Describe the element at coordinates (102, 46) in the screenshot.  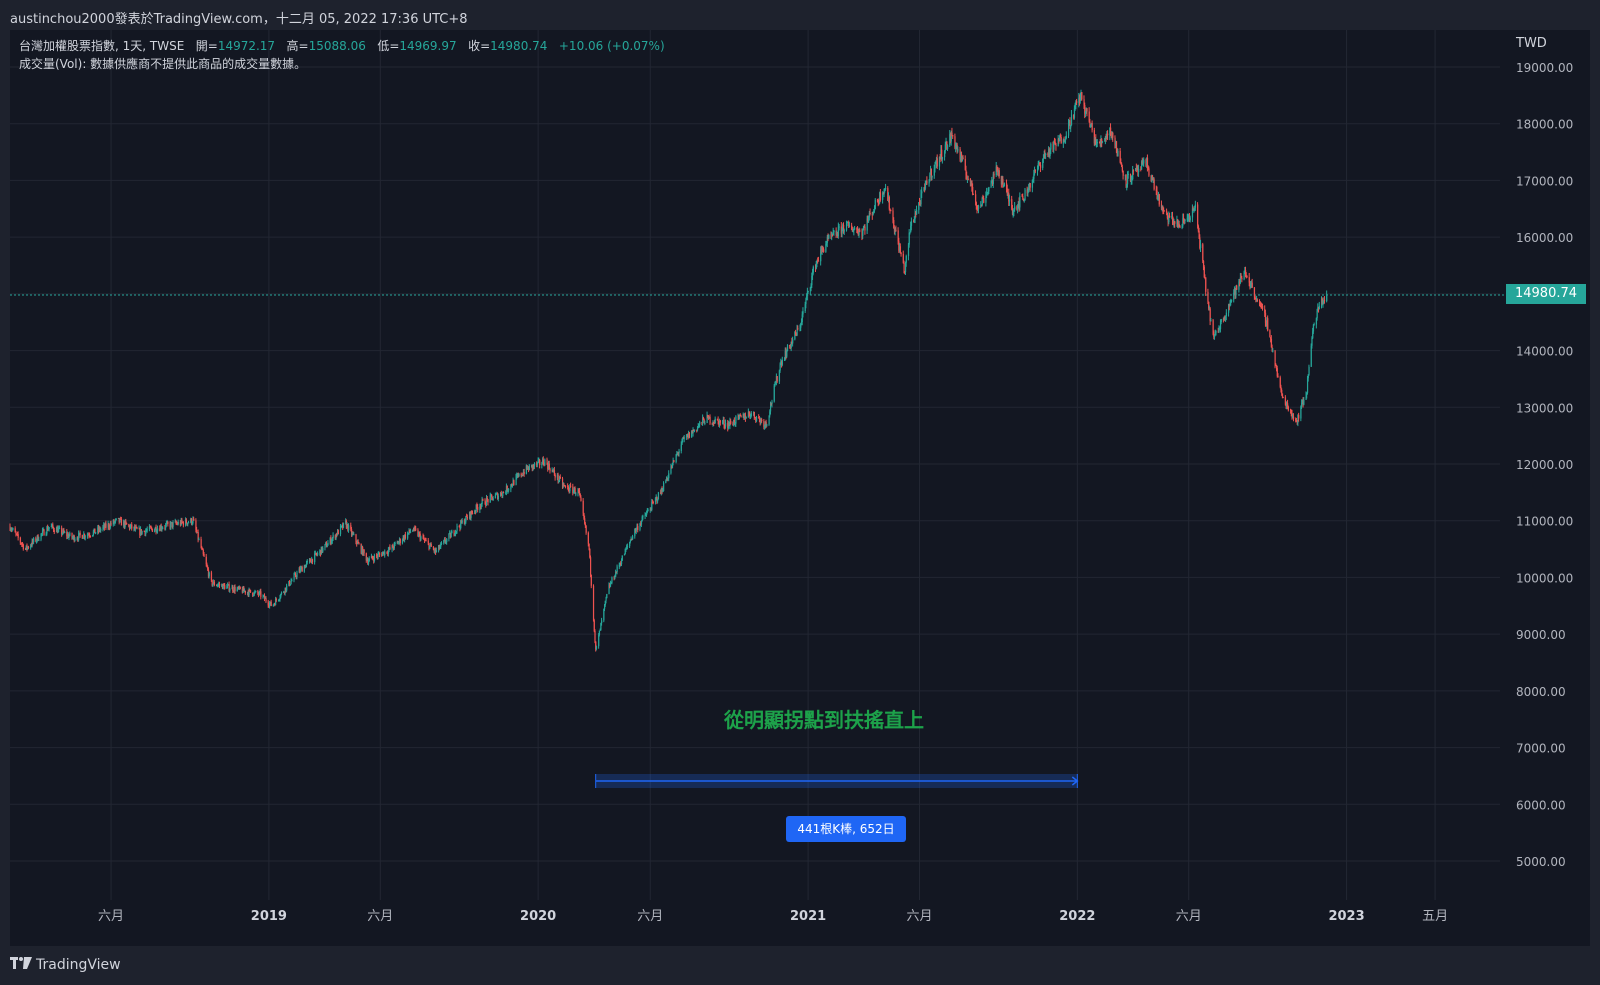
I see `symbol-name: 台灣加權股票指數, 1天, TWSE` at that location.